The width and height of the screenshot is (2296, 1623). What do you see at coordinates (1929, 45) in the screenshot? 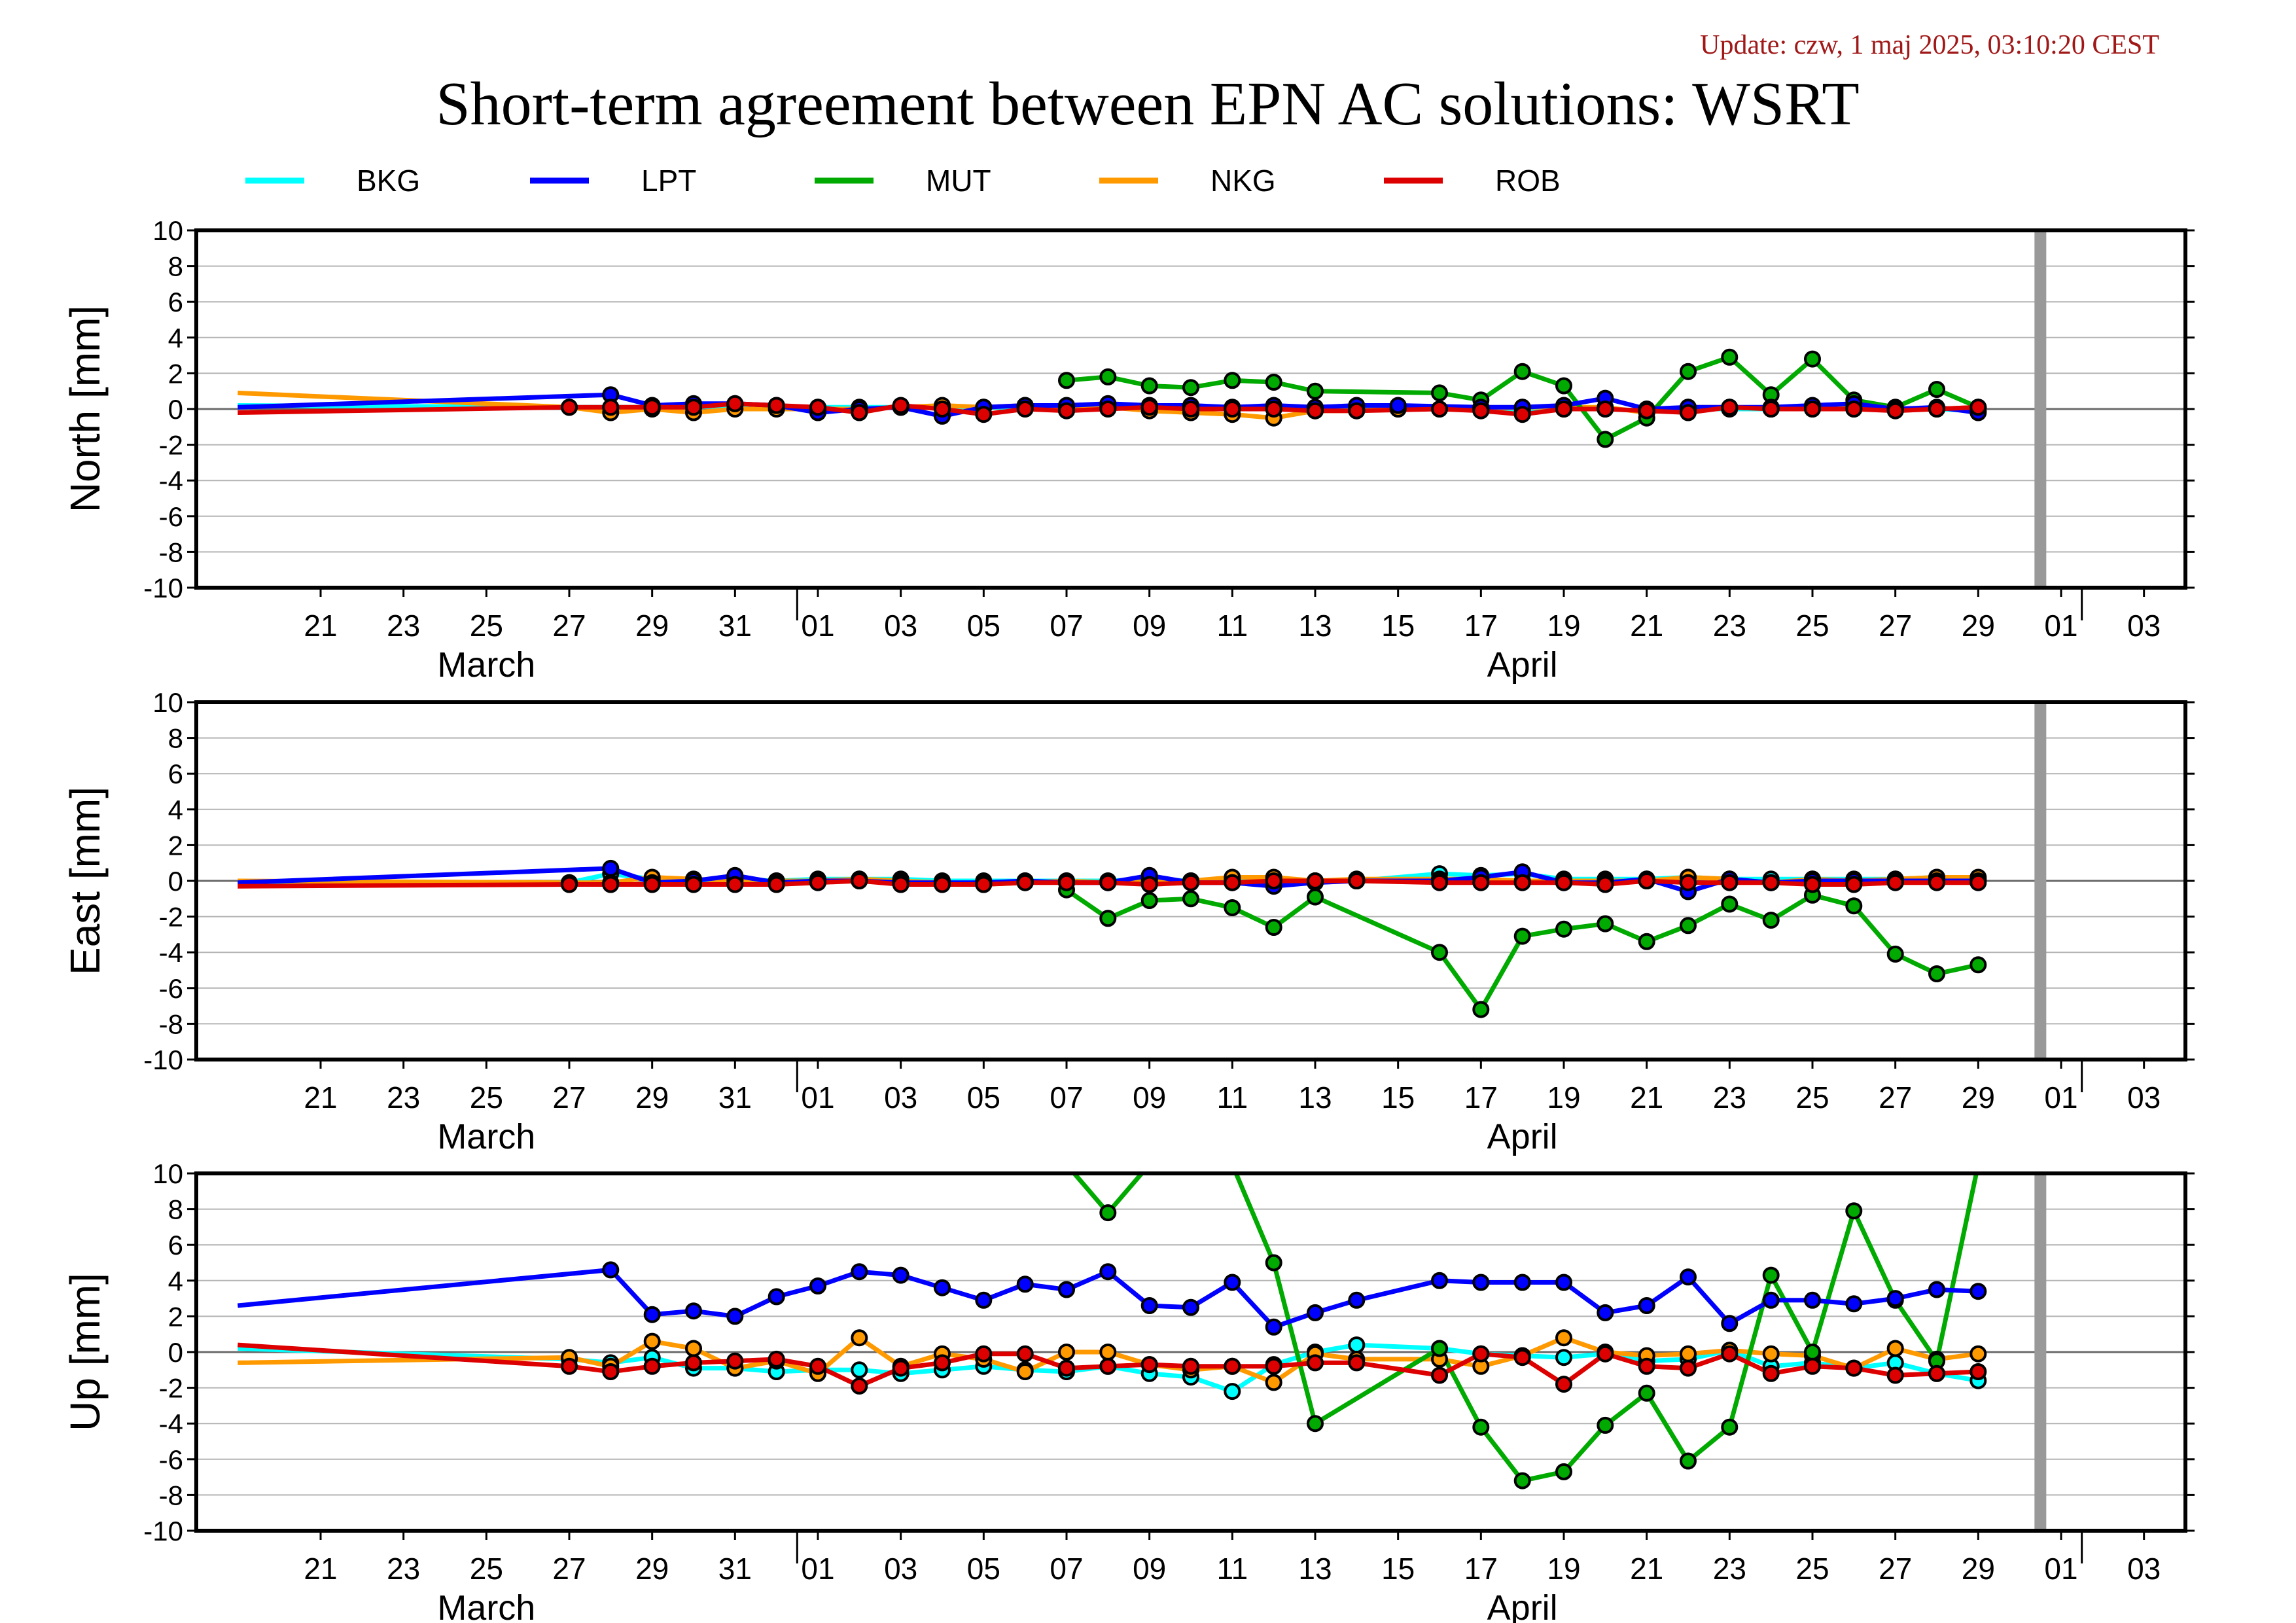
I see `update-timestamp: Update: czw, 1 maj 2025, 03:10:20 CEST` at bounding box center [1929, 45].